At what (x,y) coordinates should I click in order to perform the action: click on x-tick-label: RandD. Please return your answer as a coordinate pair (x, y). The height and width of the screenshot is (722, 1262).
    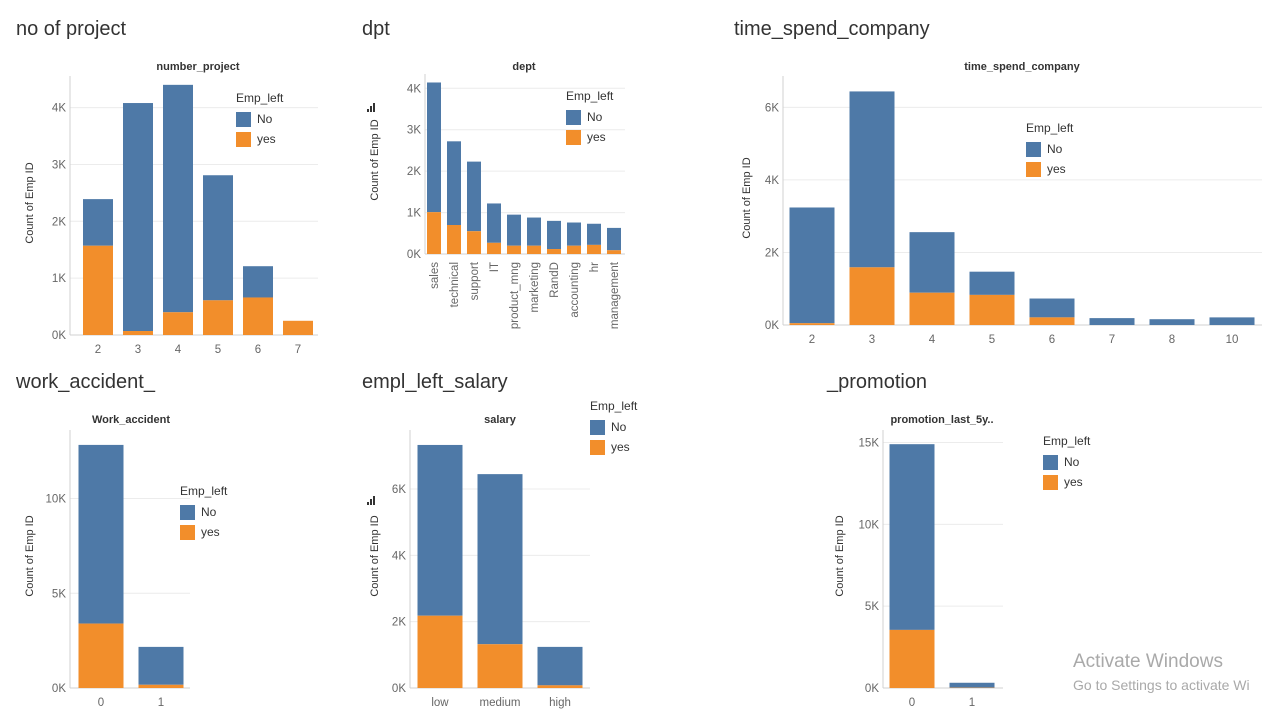
    Looking at the image, I should click on (555, 280).